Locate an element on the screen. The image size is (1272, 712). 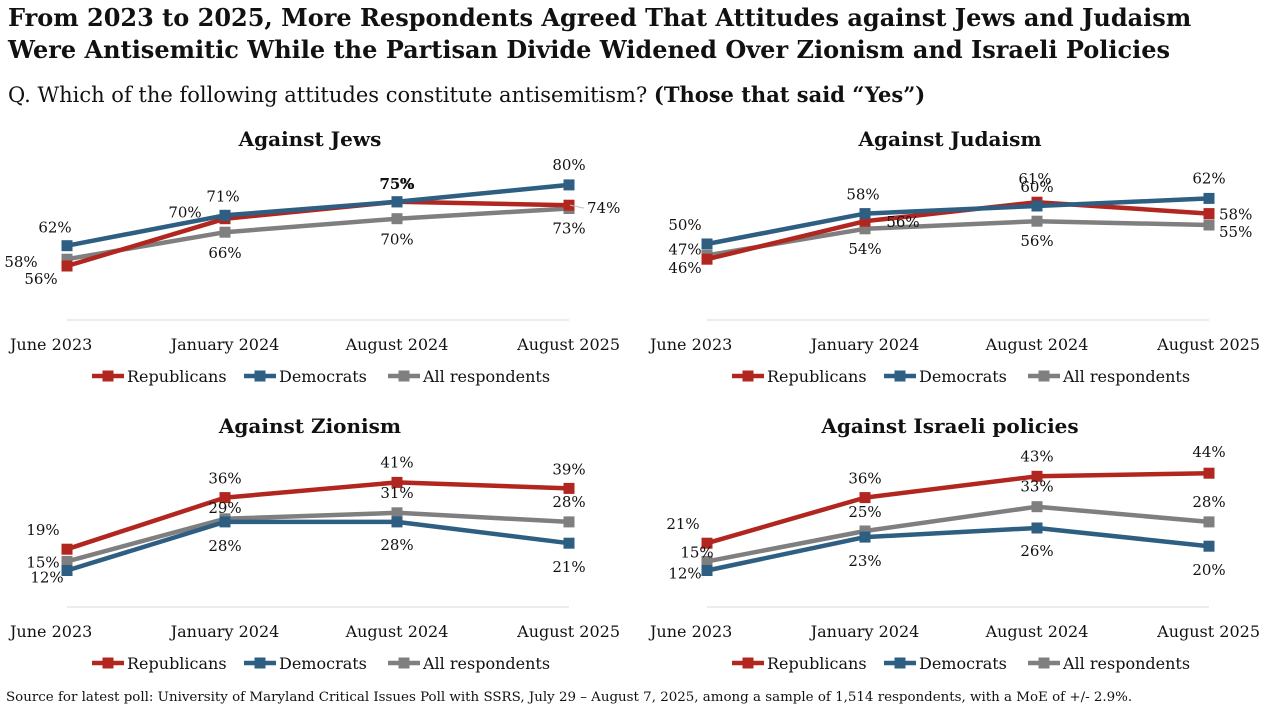
data-label-all-1: 66% is located at coordinates (224, 253).